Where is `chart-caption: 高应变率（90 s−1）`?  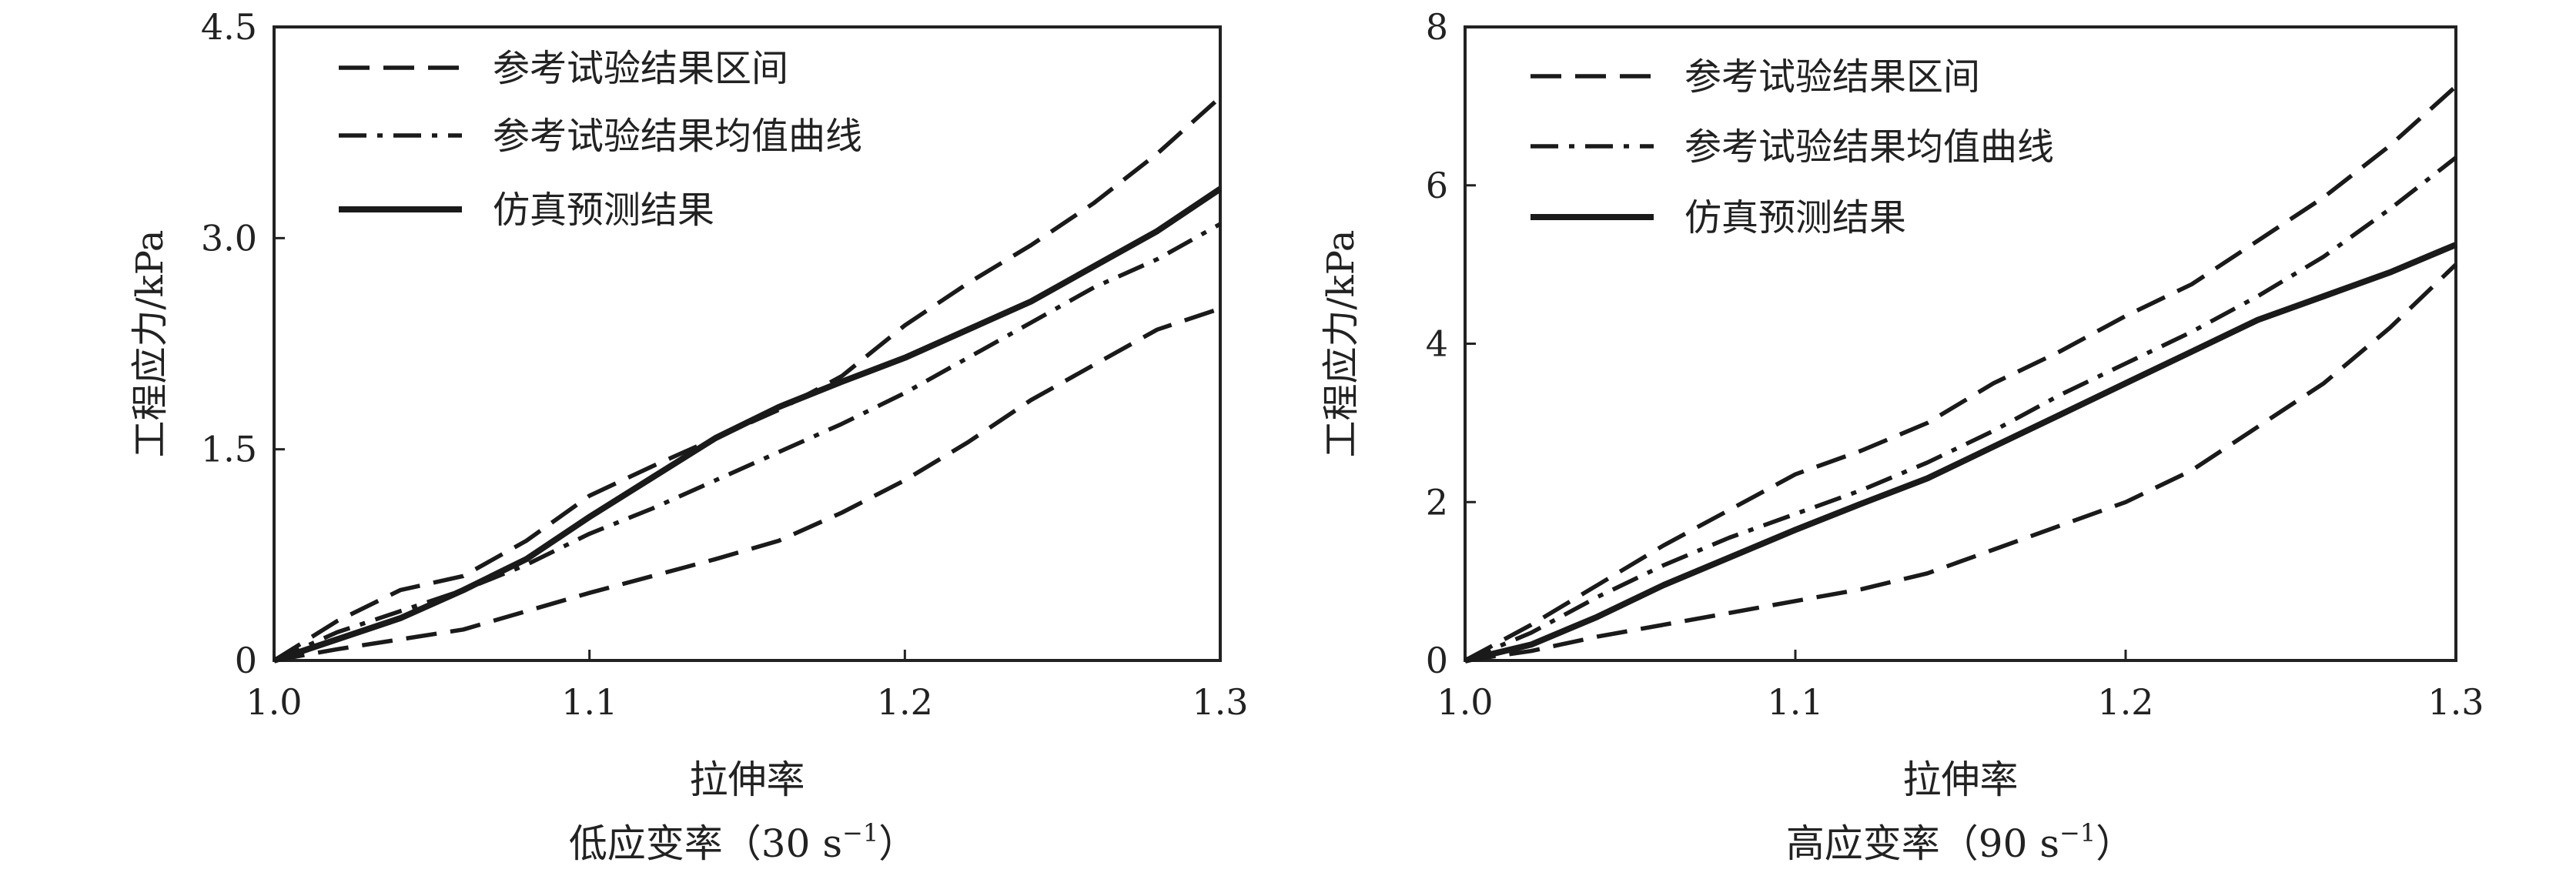
chart-caption: 高应变率（90 s−1） is located at coordinates (1960, 842).